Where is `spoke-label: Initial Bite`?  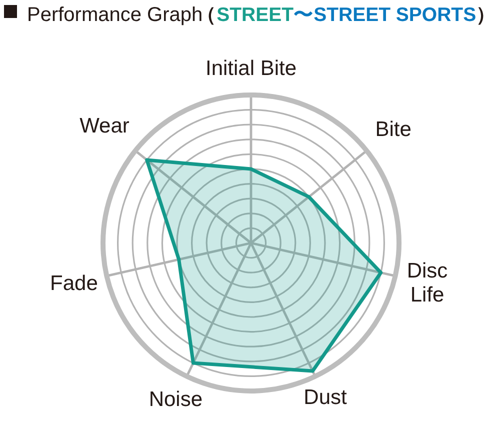
spoke-label: Initial Bite is located at coordinates (251, 68).